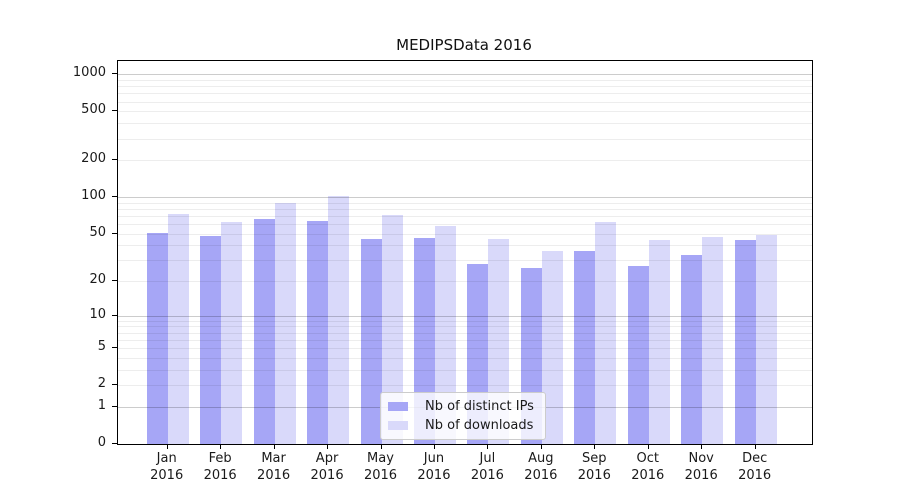 This screenshot has width=900, height=500. What do you see at coordinates (273, 458) in the screenshot?
I see `x-tick-label-month: Mar` at bounding box center [273, 458].